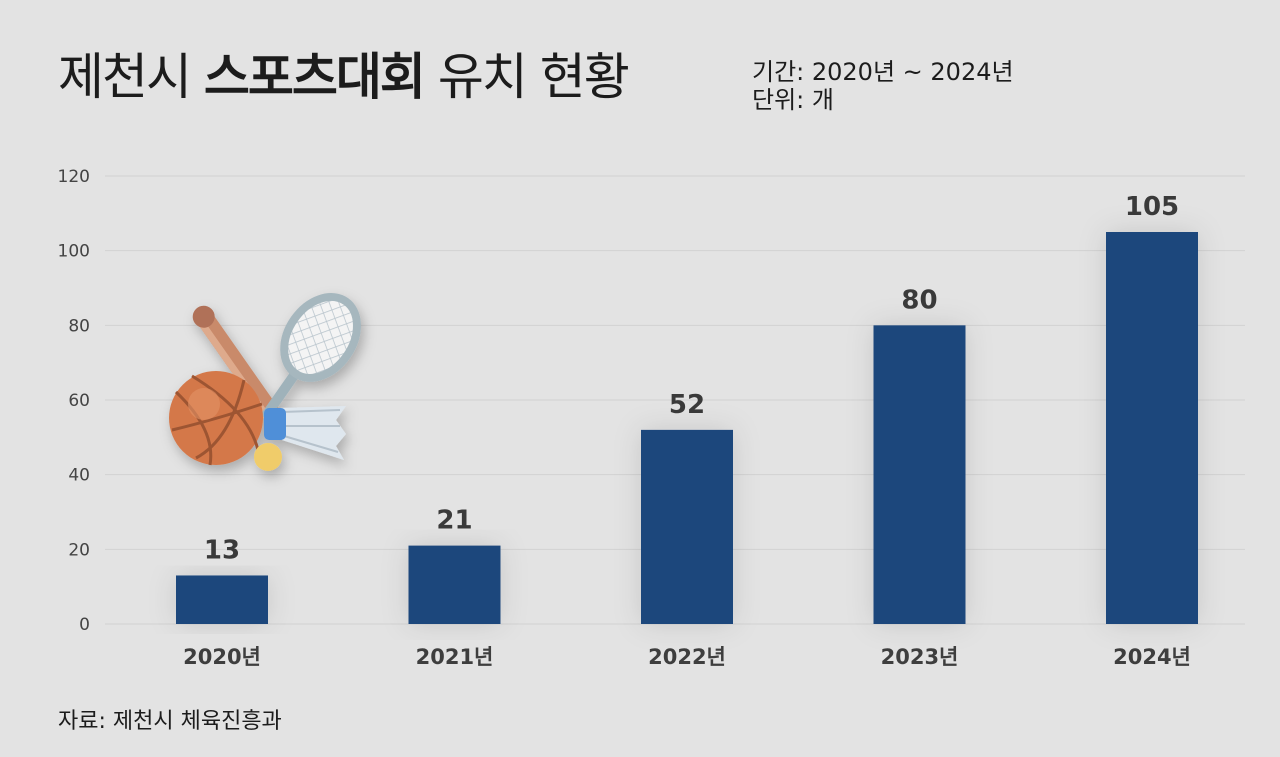 This screenshot has width=1280, height=757. What do you see at coordinates (454, 521) in the screenshot?
I see `value-label: 21` at bounding box center [454, 521].